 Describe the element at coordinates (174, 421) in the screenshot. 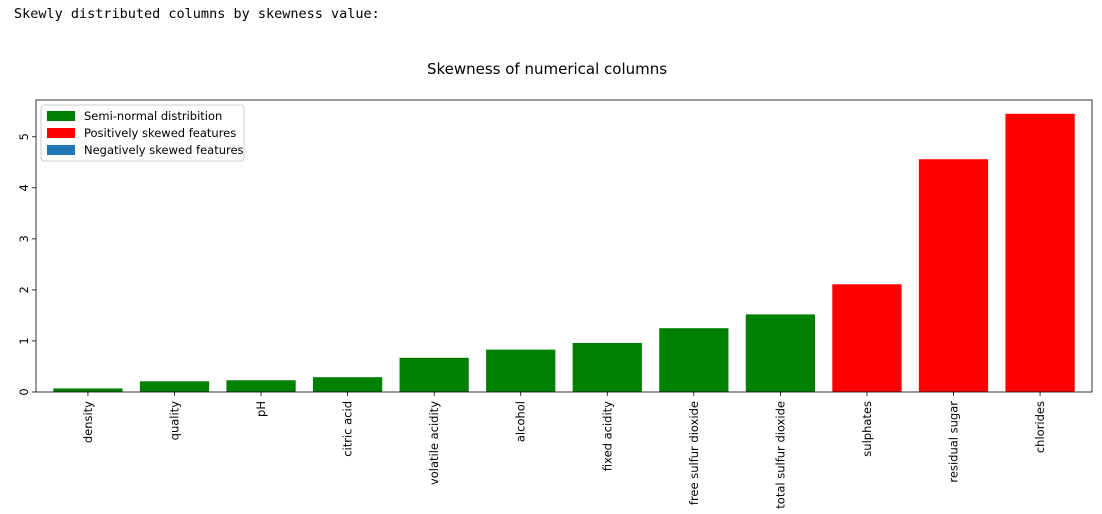

I see `x-tick-label: quality` at that location.